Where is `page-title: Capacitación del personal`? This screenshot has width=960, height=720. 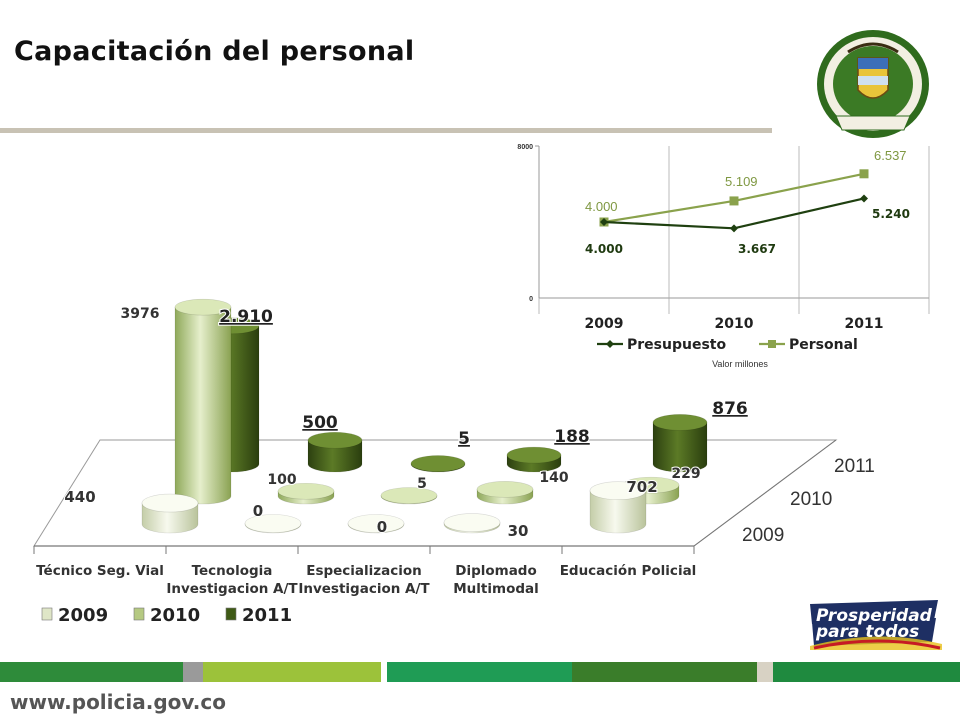
page-title: Capacitación del personal is located at coordinates (214, 51).